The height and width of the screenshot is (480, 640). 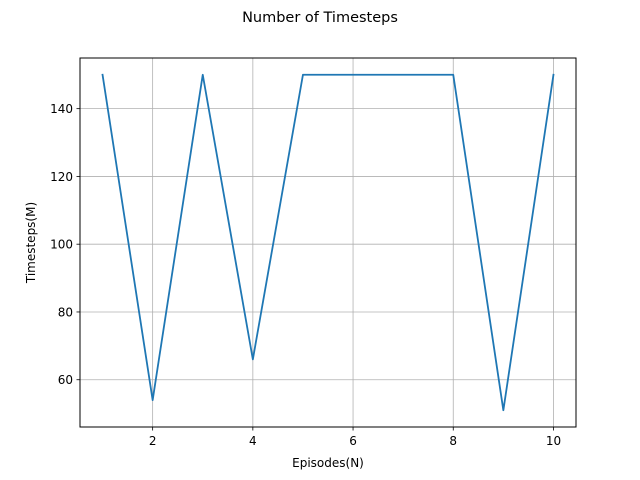 I want to click on x-axis: 2 4 6 8 10, so click(x=355, y=437).